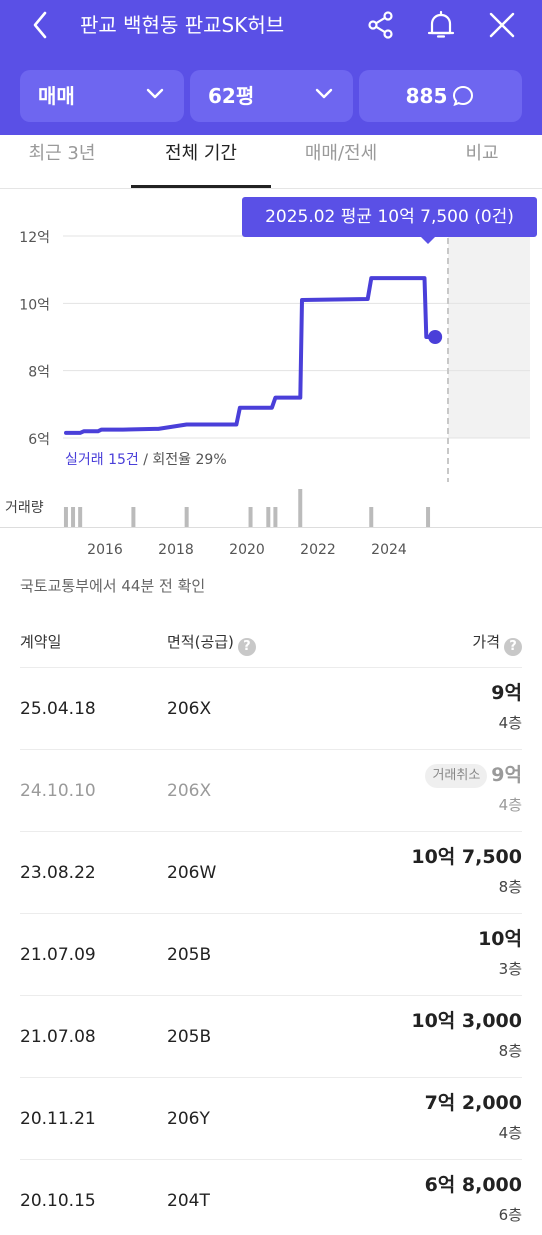 The width and height of the screenshot is (542, 1235). What do you see at coordinates (482, 153) in the screenshot?
I see `tab-compare: 비교` at bounding box center [482, 153].